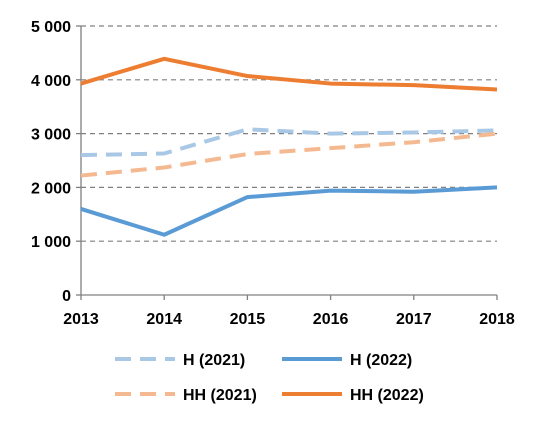  I want to click on series-line-h-2021, so click(289, 142).